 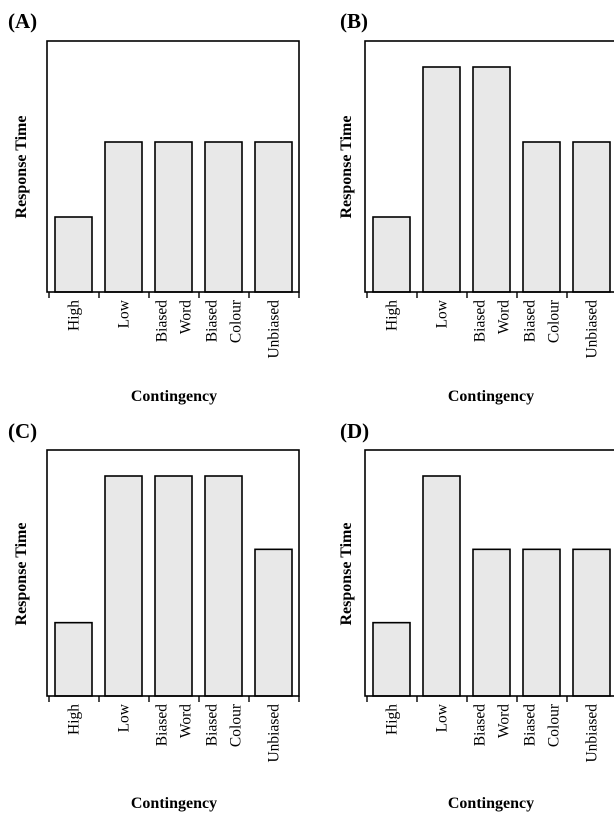 What do you see at coordinates (22, 431) in the screenshot?
I see `panel-label-c: (C)` at bounding box center [22, 431].